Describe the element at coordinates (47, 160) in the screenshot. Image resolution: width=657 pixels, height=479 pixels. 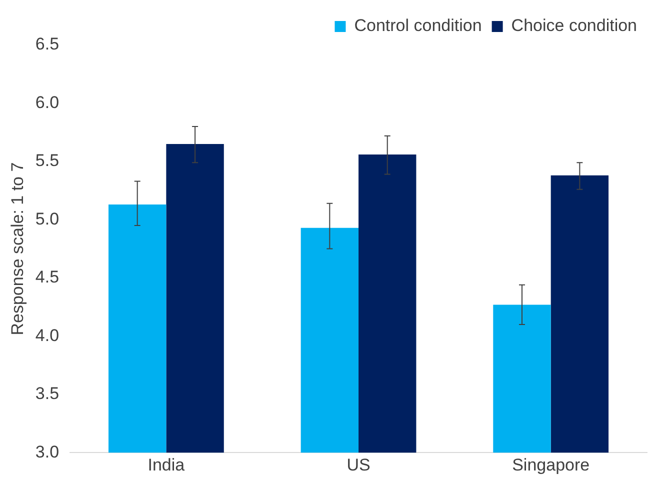
I see `y-tick-label: 5.5` at that location.